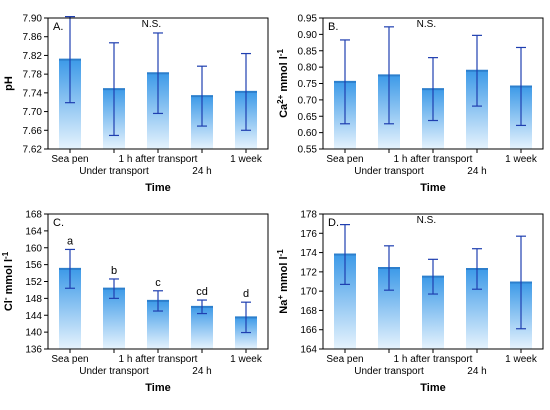  I want to click on y-tick-label: 7.90, so click(33, 19).